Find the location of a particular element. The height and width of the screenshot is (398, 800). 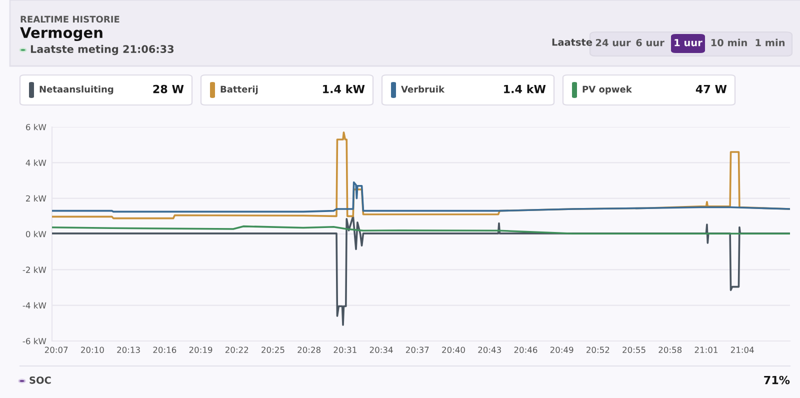

y-tick-label: 0 kW is located at coordinates (36, 234).